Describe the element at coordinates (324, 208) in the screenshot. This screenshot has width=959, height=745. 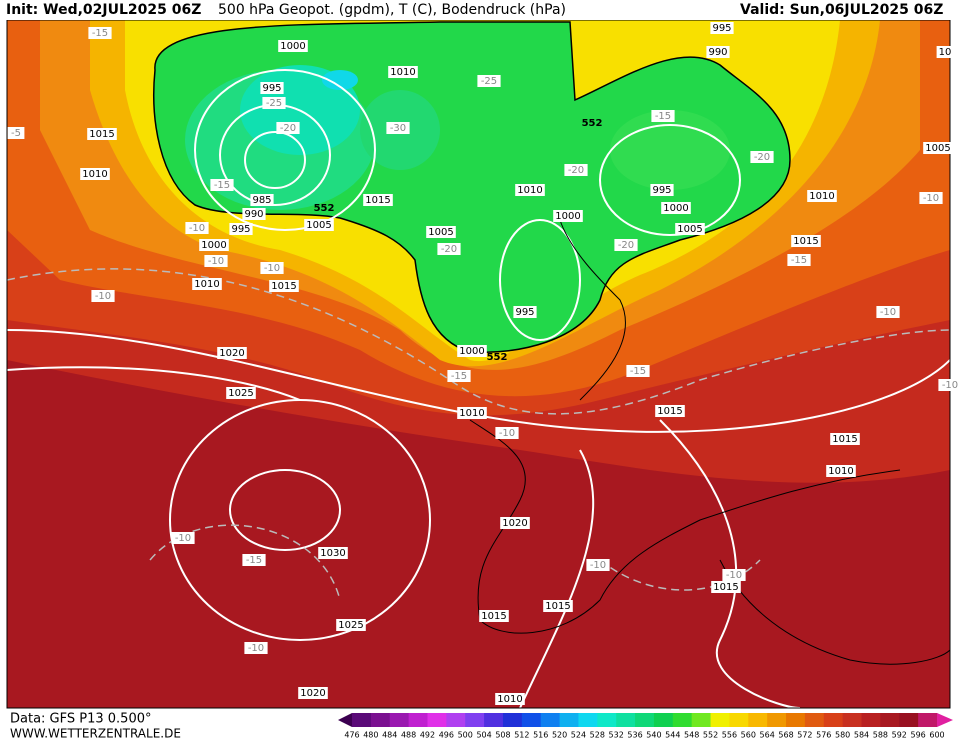
I see `height-label: 552` at that location.